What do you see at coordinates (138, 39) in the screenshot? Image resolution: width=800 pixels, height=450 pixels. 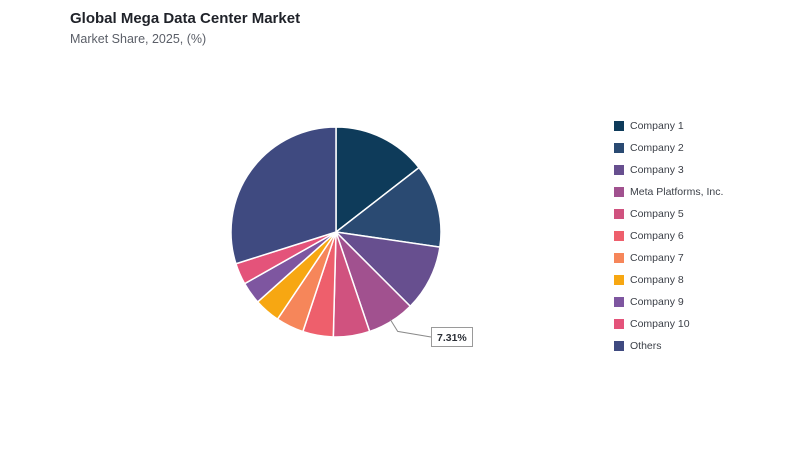 I see `chart-subtitle: Market Share, 2025, (%)` at bounding box center [138, 39].